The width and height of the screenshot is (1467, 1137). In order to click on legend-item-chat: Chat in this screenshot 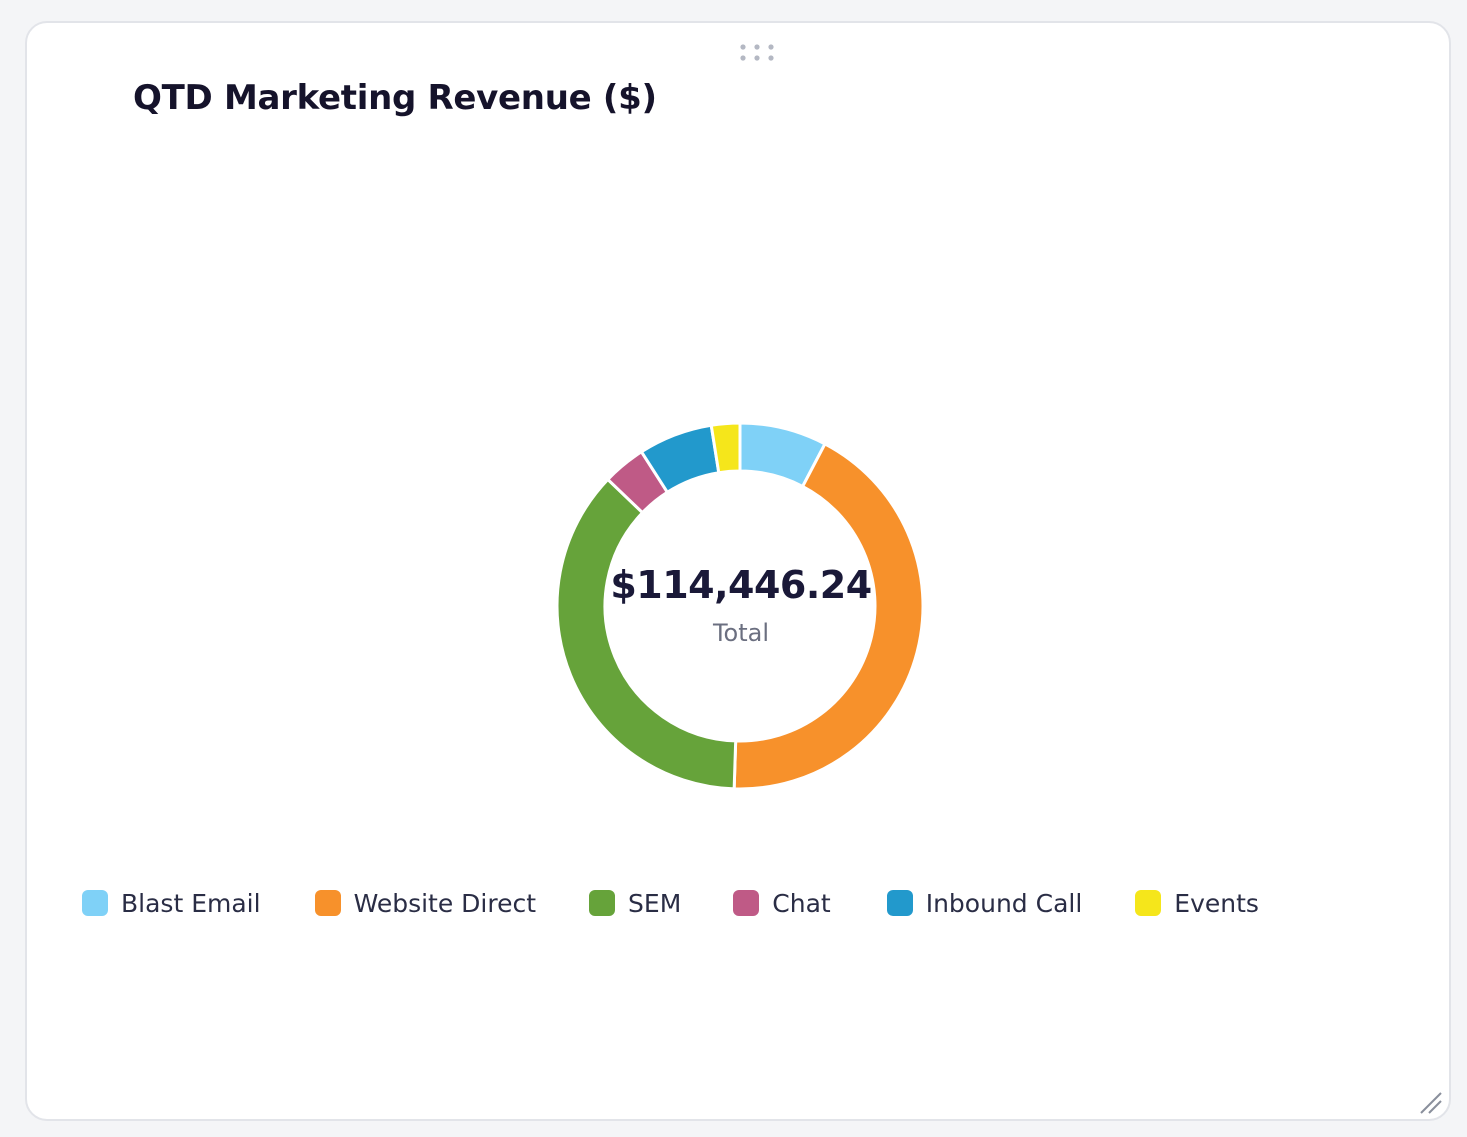, I will do `click(782, 903)`.